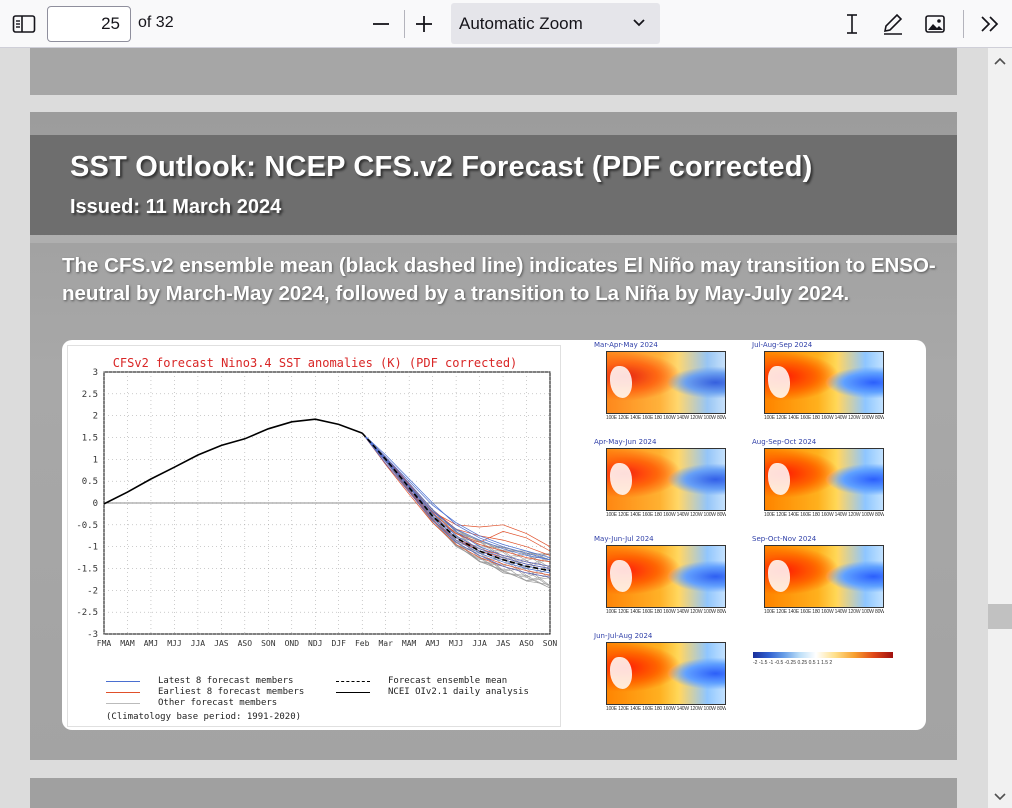  Describe the element at coordinates (624, 539) in the screenshot. I see `map-title: May-Jun-Jul 2024` at that location.